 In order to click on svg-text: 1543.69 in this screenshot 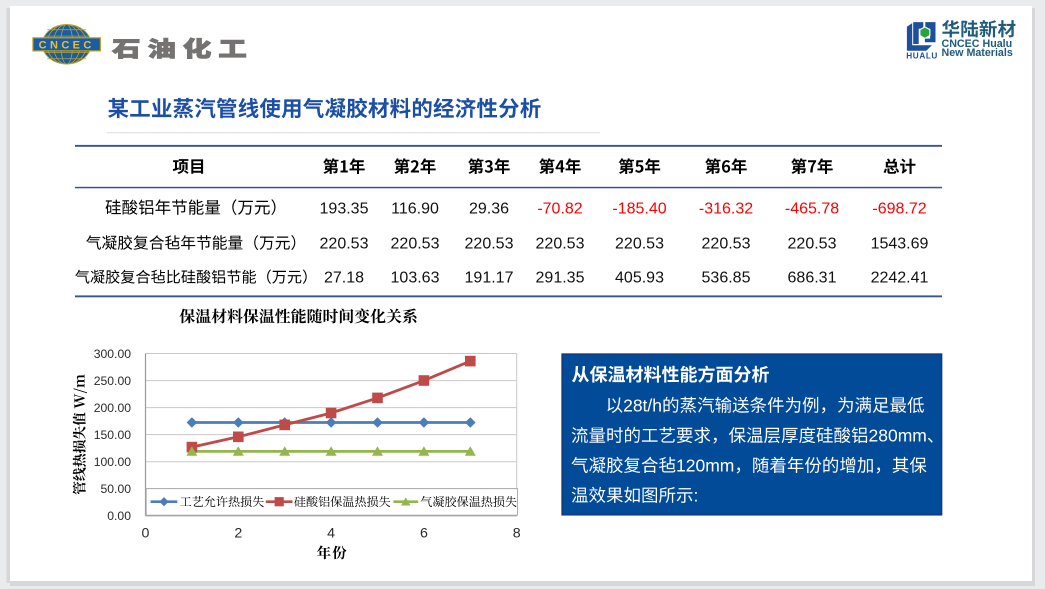, I will do `click(900, 244)`.